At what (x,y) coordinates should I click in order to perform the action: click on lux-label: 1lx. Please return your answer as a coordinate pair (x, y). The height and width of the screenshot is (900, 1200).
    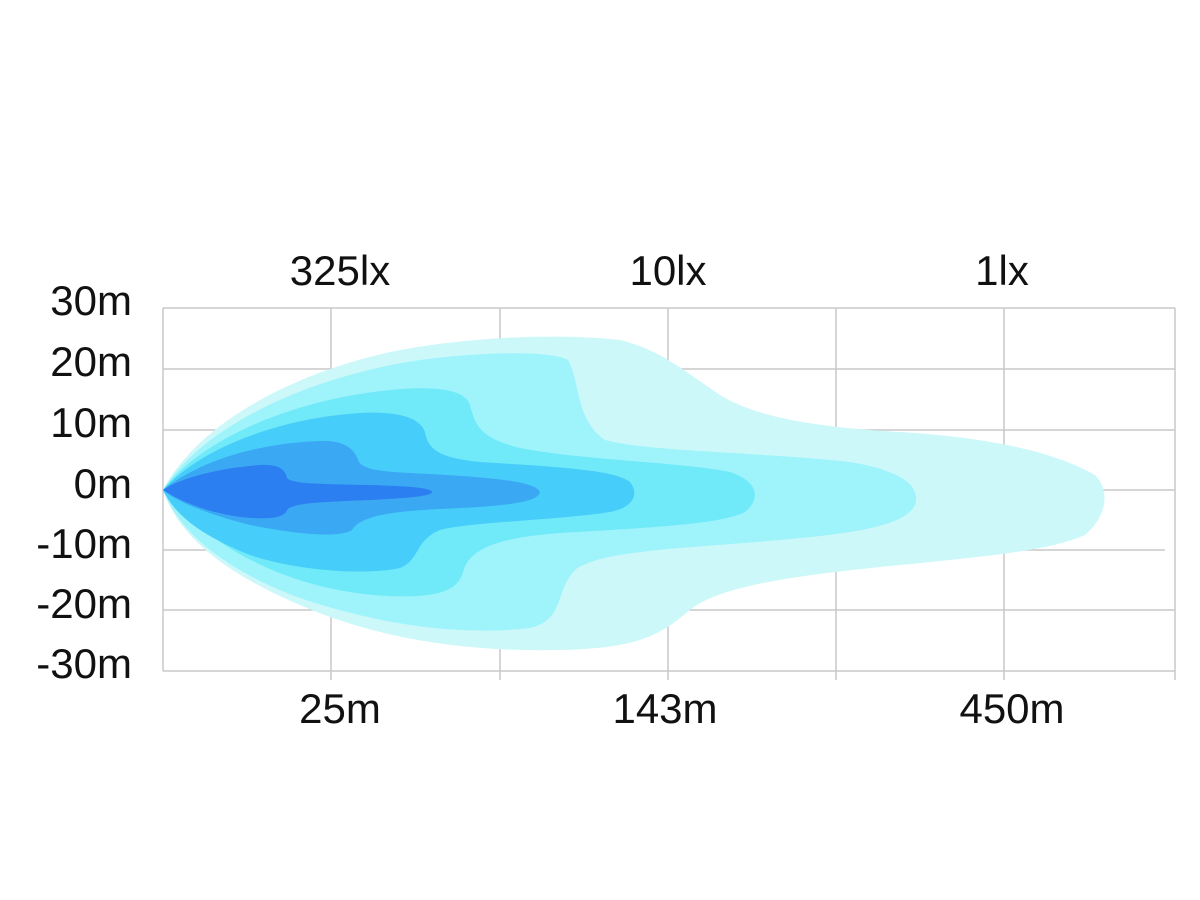
    Looking at the image, I should click on (1002, 270).